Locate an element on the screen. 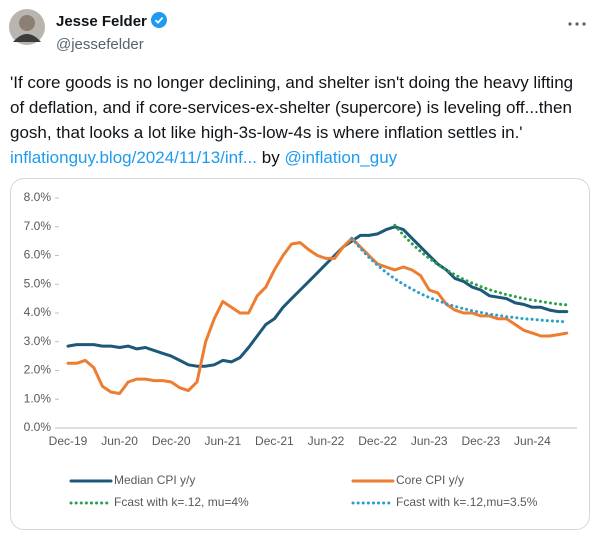  x-tick-label: Dec-19 is located at coordinates (68, 441).